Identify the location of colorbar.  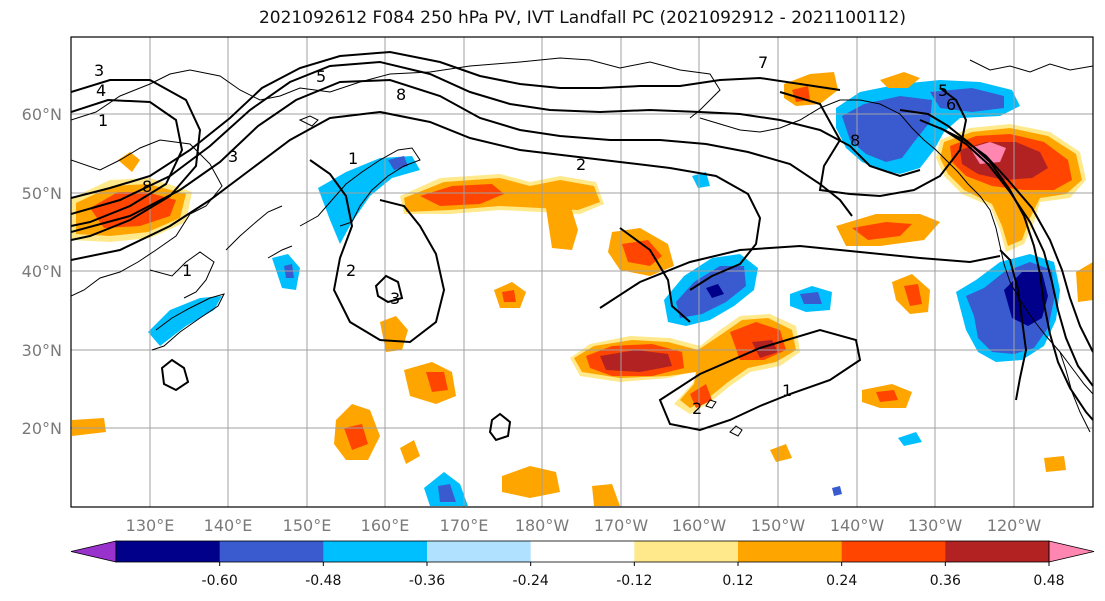
(582, 553).